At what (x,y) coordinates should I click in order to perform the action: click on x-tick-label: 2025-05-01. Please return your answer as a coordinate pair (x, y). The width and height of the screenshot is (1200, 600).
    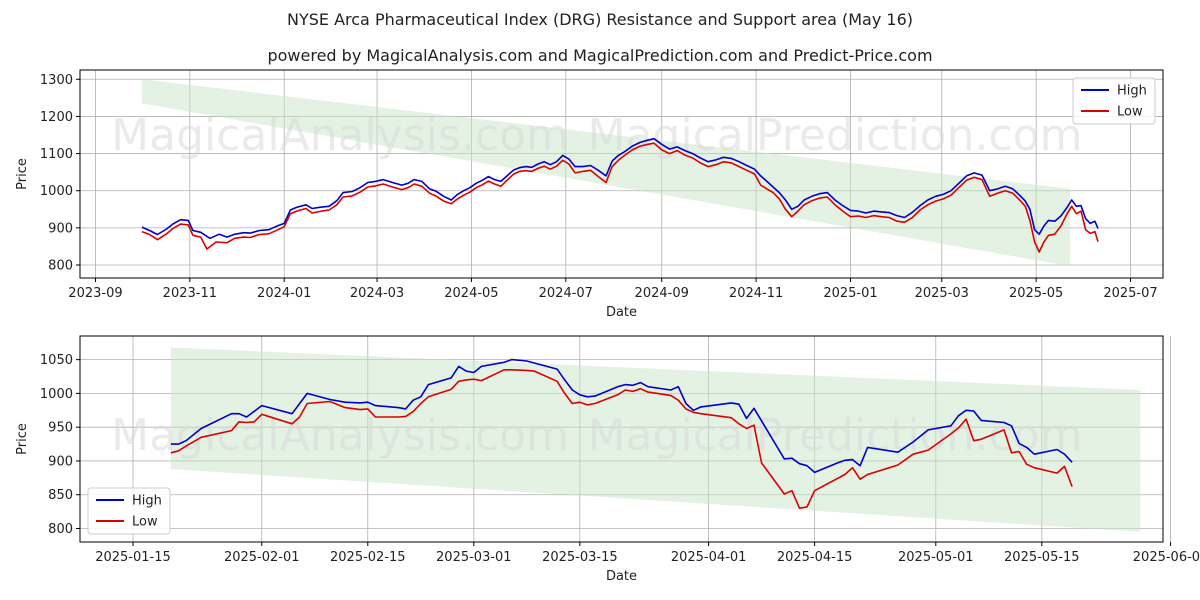
    Looking at the image, I should click on (936, 557).